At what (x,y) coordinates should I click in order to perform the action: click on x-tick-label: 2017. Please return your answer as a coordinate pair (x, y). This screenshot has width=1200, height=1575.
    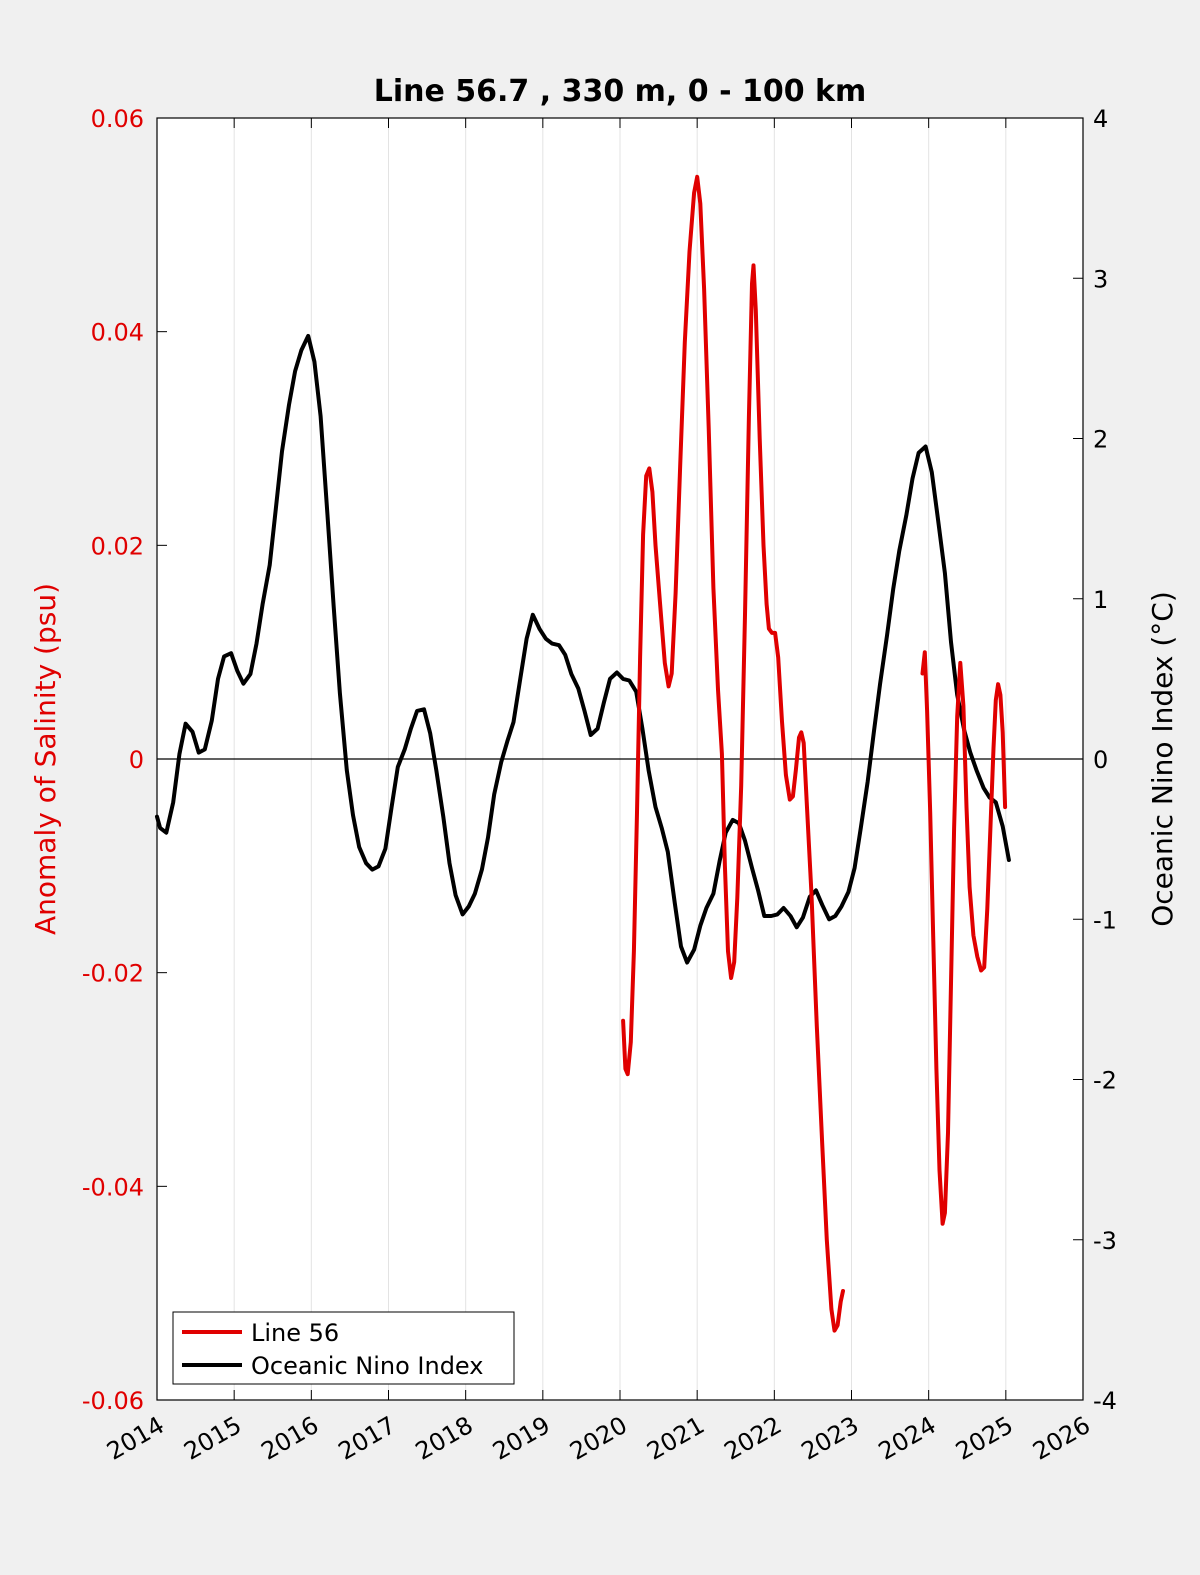
    Looking at the image, I should click on (367, 1438).